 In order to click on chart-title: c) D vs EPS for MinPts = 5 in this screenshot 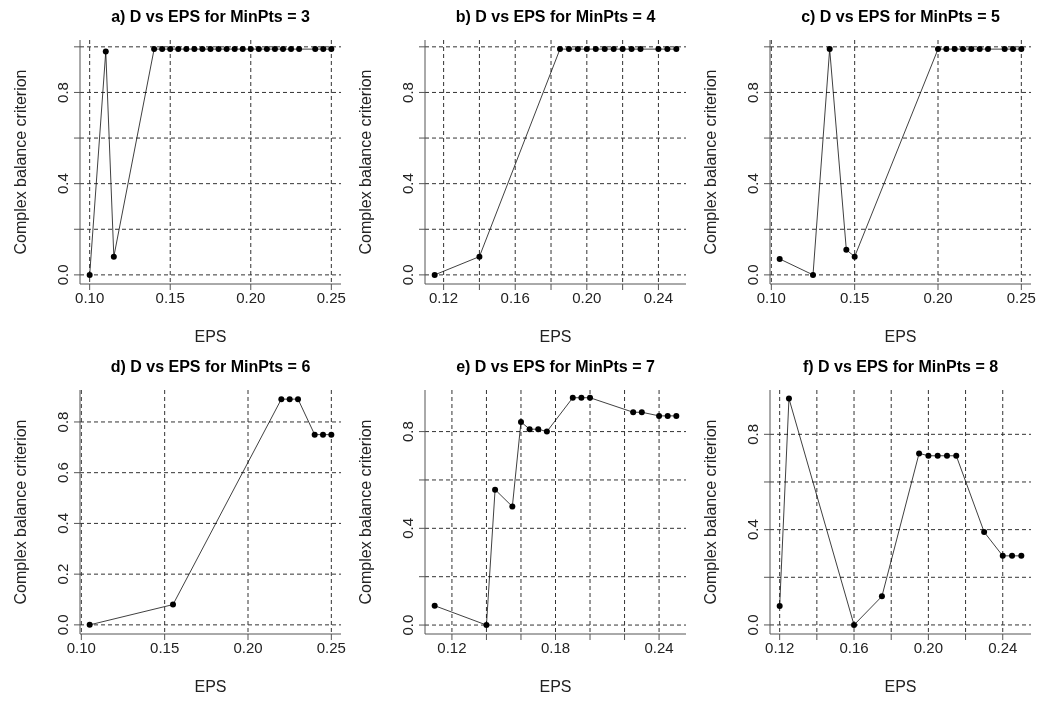, I will do `click(900, 17)`.